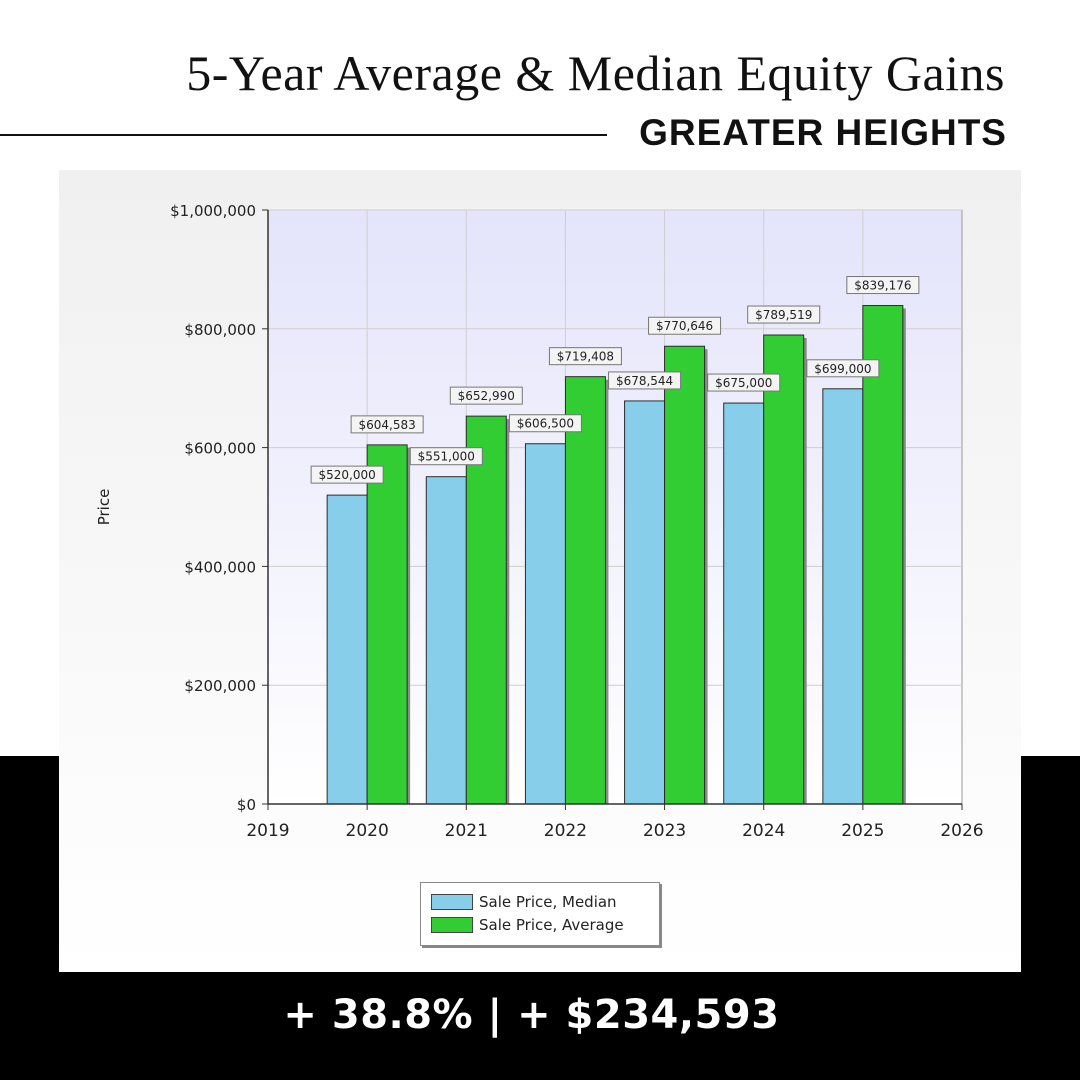 The image size is (1080, 1080). Describe the element at coordinates (220, 449) in the screenshot. I see `y-tick-label: $600,000` at that location.